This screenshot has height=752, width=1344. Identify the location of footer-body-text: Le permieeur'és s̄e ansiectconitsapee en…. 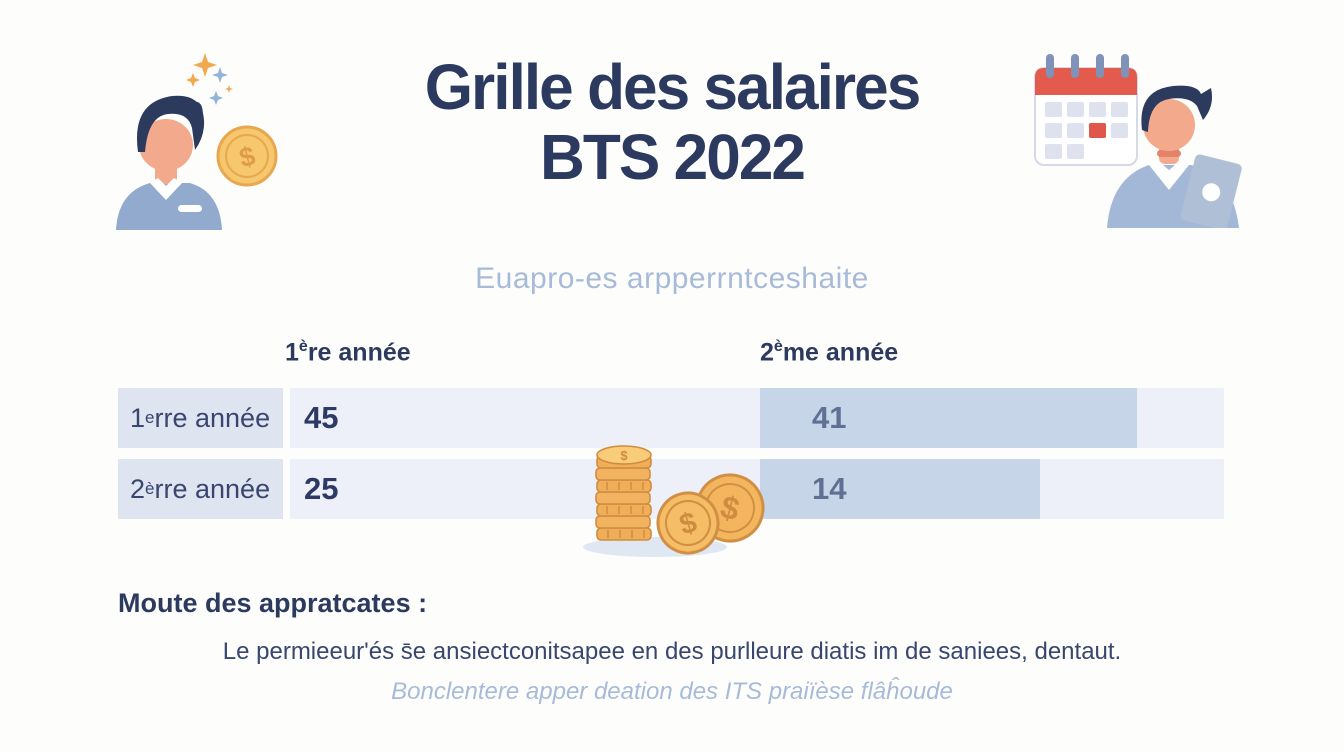
(672, 651).